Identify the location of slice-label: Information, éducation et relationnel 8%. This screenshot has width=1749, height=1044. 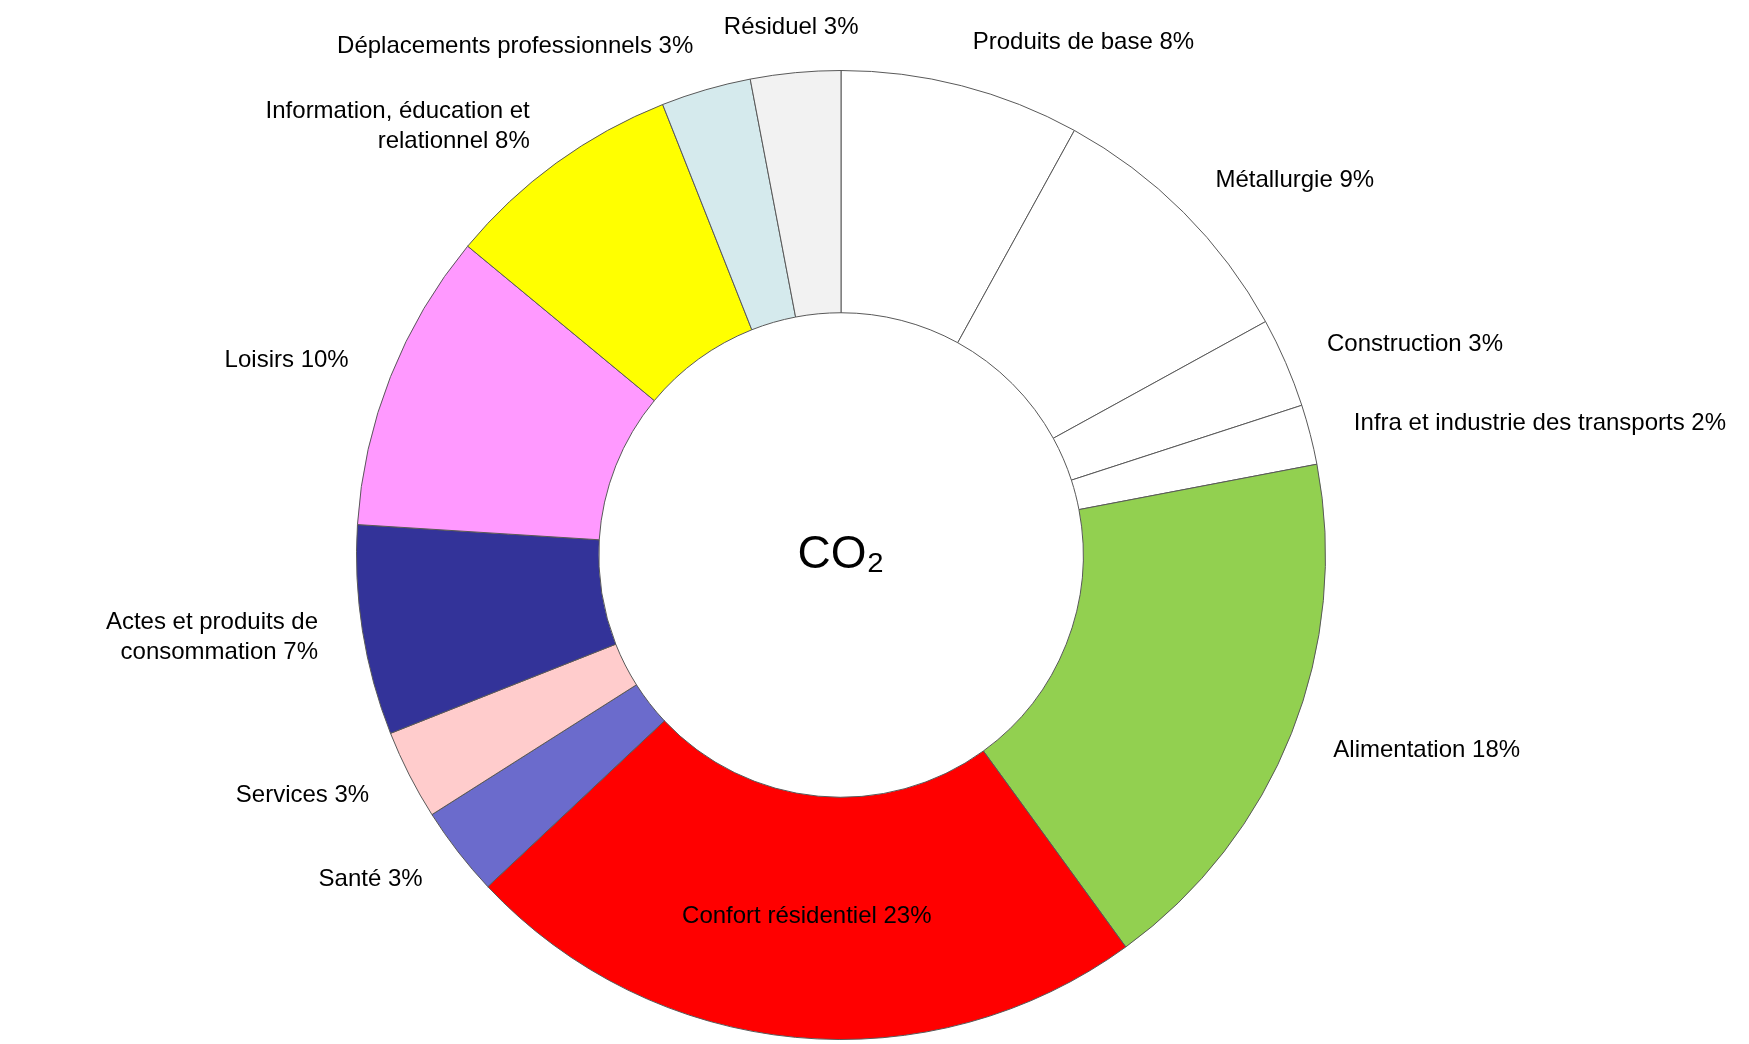
(398, 125).